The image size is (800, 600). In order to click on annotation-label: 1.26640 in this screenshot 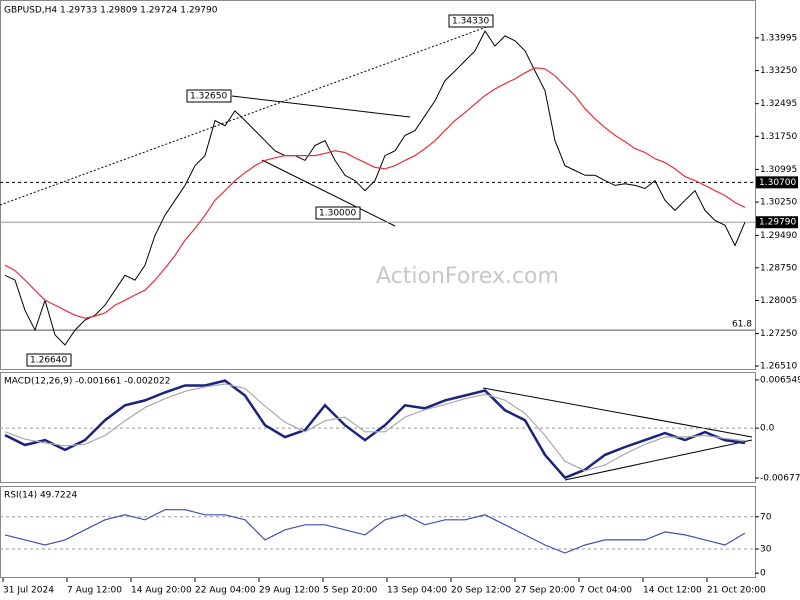, I will do `click(48, 361)`.